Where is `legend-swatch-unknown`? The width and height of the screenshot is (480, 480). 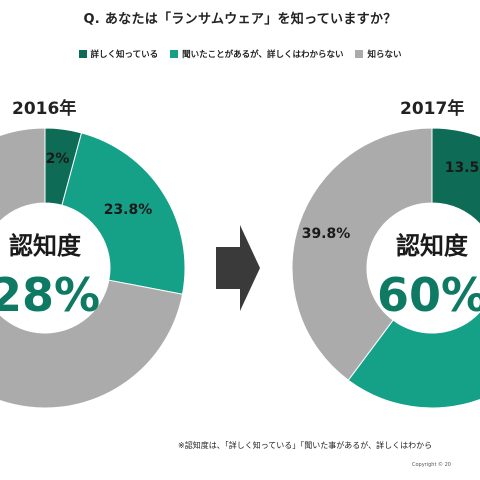
legend-swatch-unknown is located at coordinates (359, 54).